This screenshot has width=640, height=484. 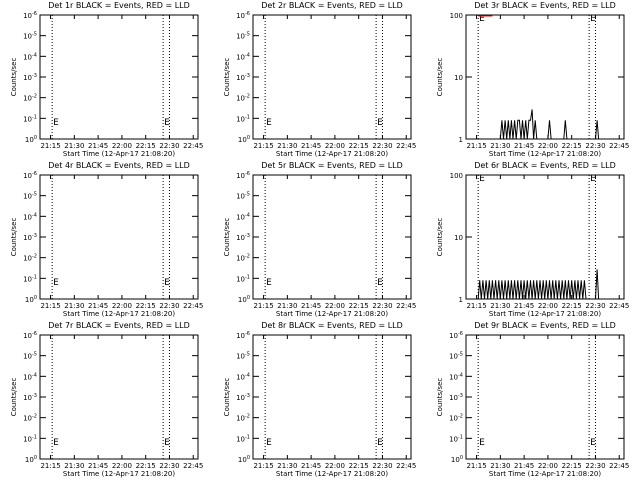 What do you see at coordinates (332, 5) in the screenshot?
I see `panel-title: Det 2r BLACK = Events, RED = LLD` at bounding box center [332, 5].